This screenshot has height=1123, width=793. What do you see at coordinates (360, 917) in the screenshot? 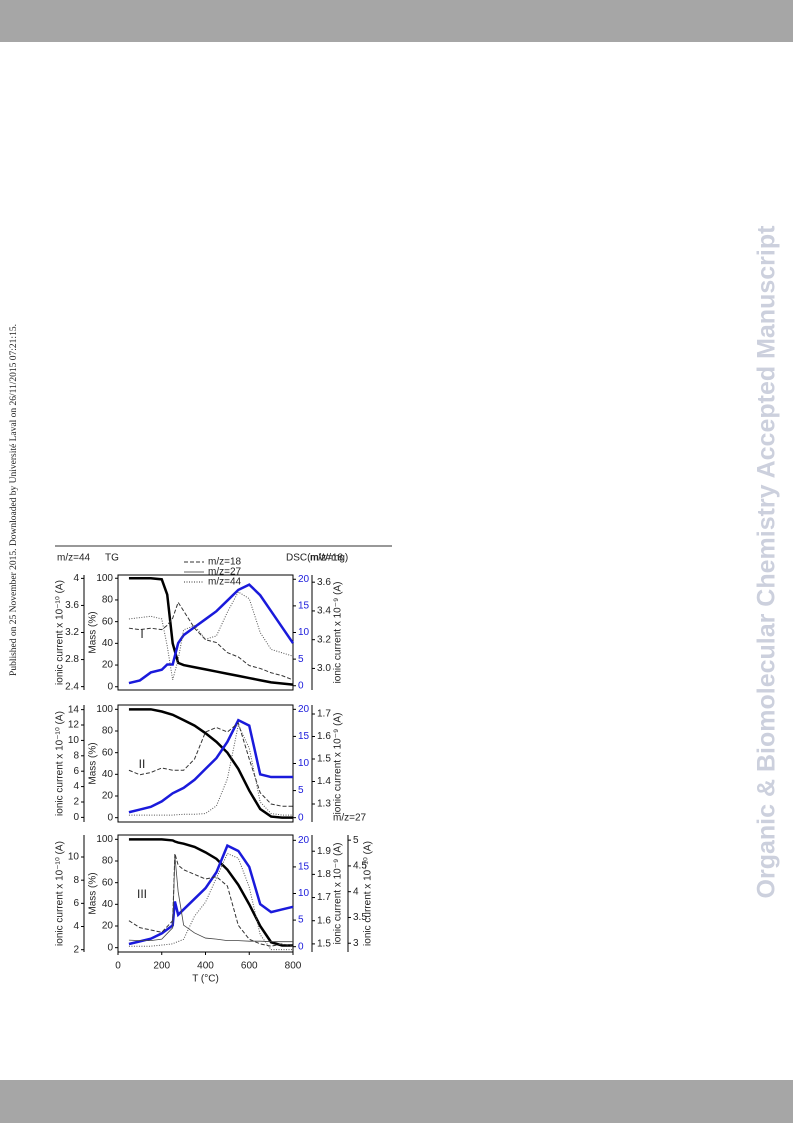
I see `y-tick-label: 3.5` at bounding box center [360, 917].